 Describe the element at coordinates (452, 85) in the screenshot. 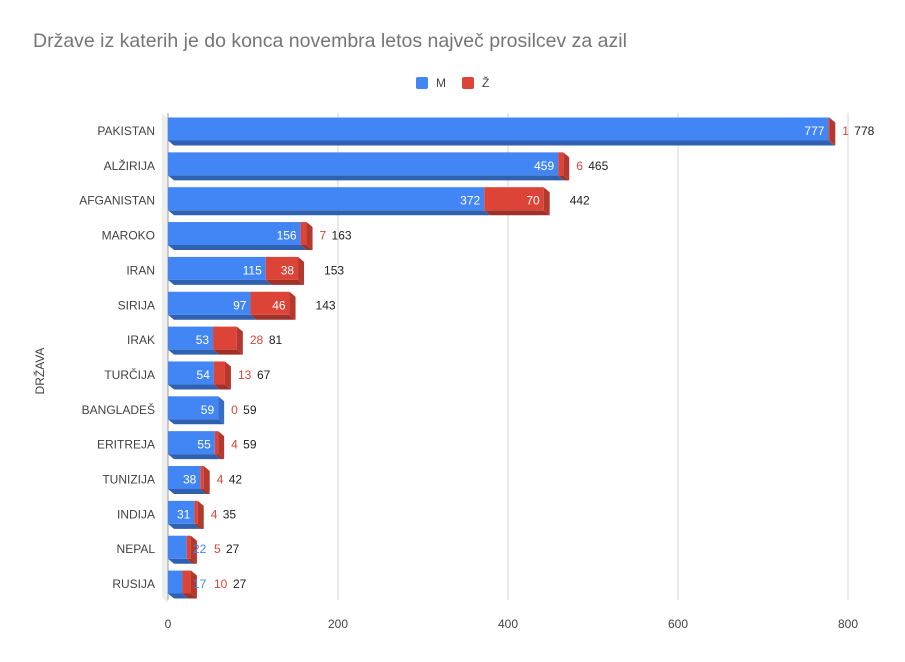

I see `legend: M Ž` at that location.